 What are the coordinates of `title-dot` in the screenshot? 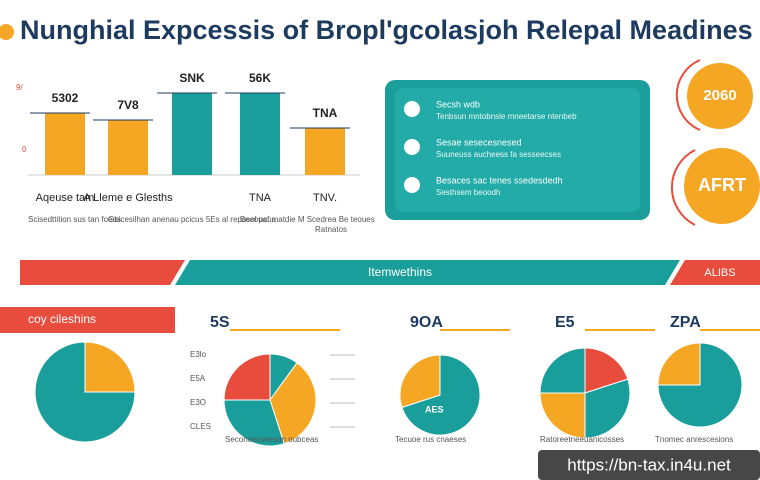 It's located at (7, 32).